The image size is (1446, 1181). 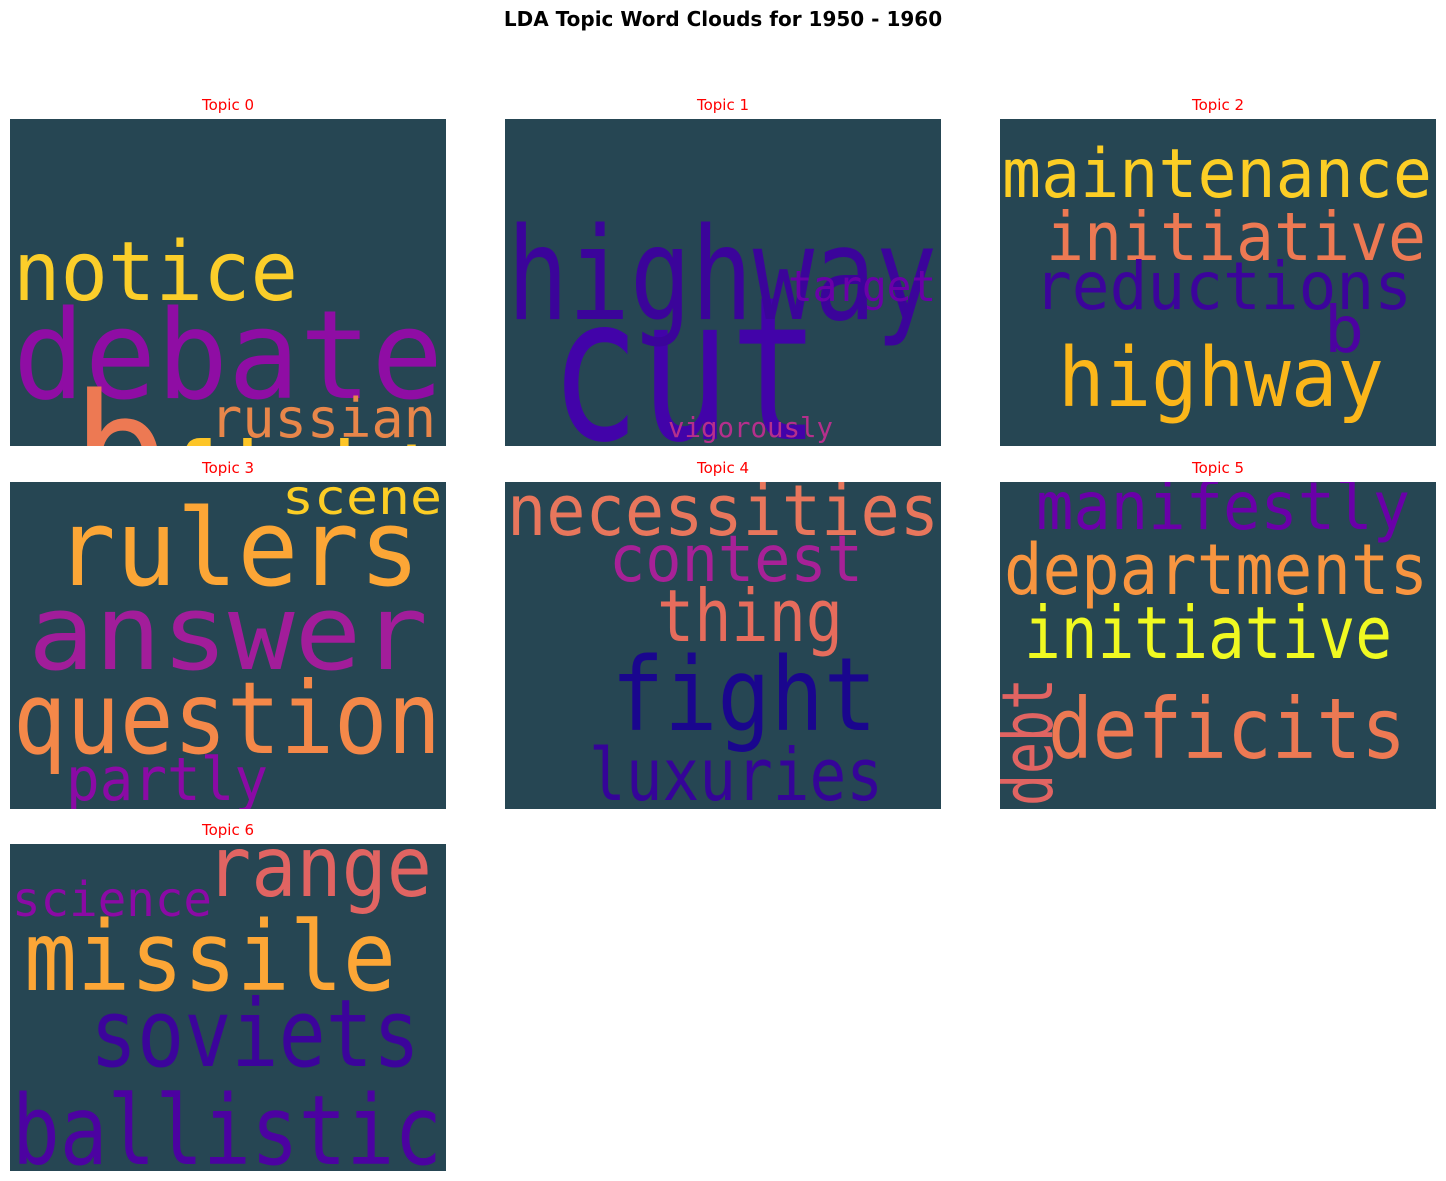 What do you see at coordinates (750, 427) in the screenshot?
I see `topic-1-word-vigorously: vigorously` at bounding box center [750, 427].